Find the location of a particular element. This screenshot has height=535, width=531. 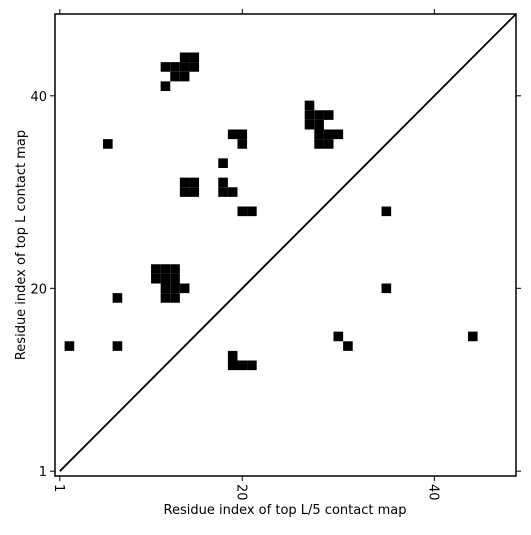

x-tick-label: 40 is located at coordinates (432, 492).